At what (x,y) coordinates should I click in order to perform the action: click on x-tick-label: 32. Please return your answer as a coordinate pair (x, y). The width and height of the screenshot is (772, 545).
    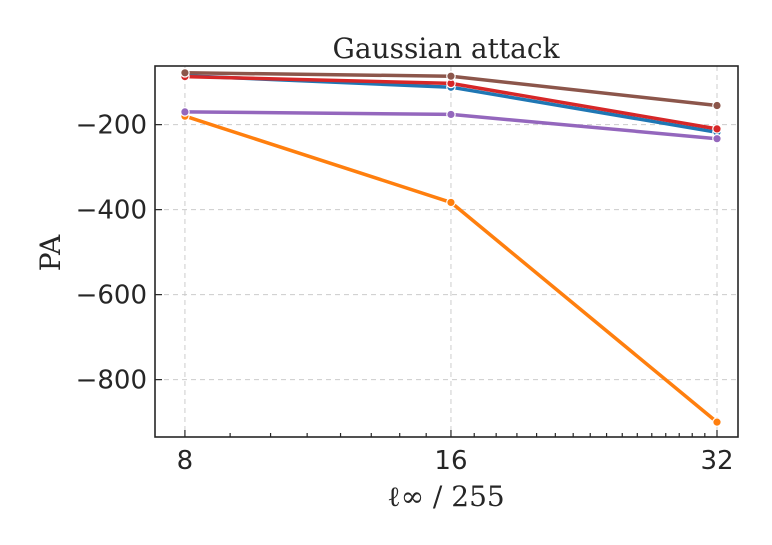
    Looking at the image, I should click on (716, 461).